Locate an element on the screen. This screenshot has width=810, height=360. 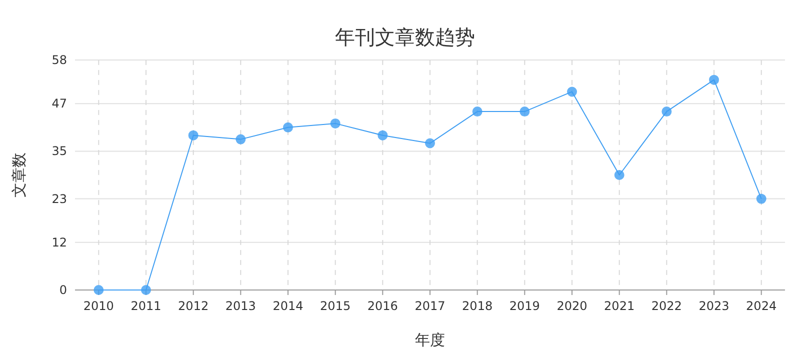
y-tick-label: 58 is located at coordinates (59, 60).